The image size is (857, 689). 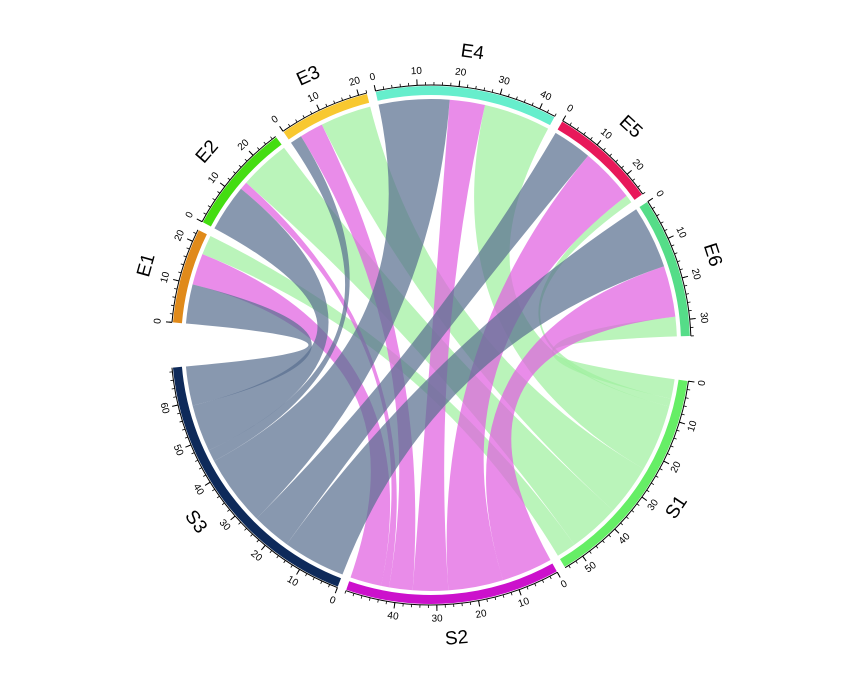 What do you see at coordinates (207, 151) in the screenshot?
I see `sector-name: E2` at bounding box center [207, 151].